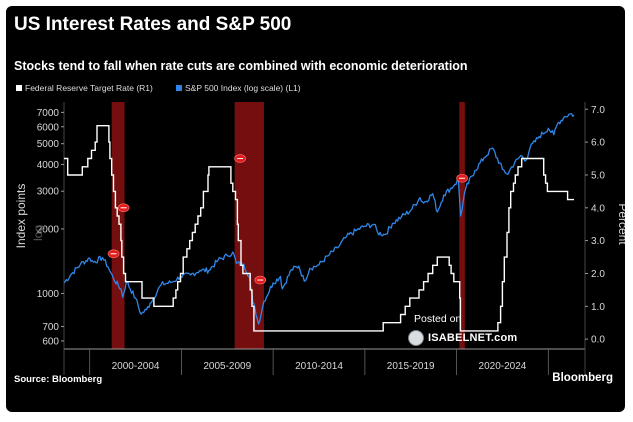 This screenshot has height=422, width=633. Describe the element at coordinates (319, 366) in the screenshot. I see `x-tick-label-2: 2010-2014` at that location.